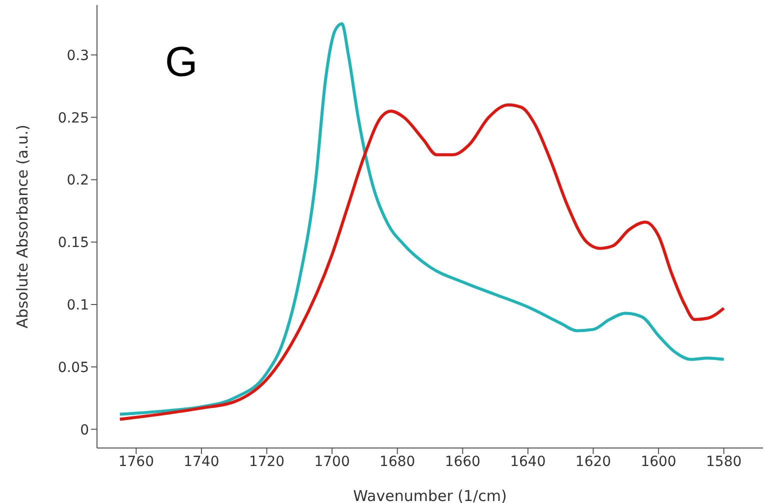 The height and width of the screenshot is (503, 769). I want to click on y-tick-label: 0.3, so click(77, 56).